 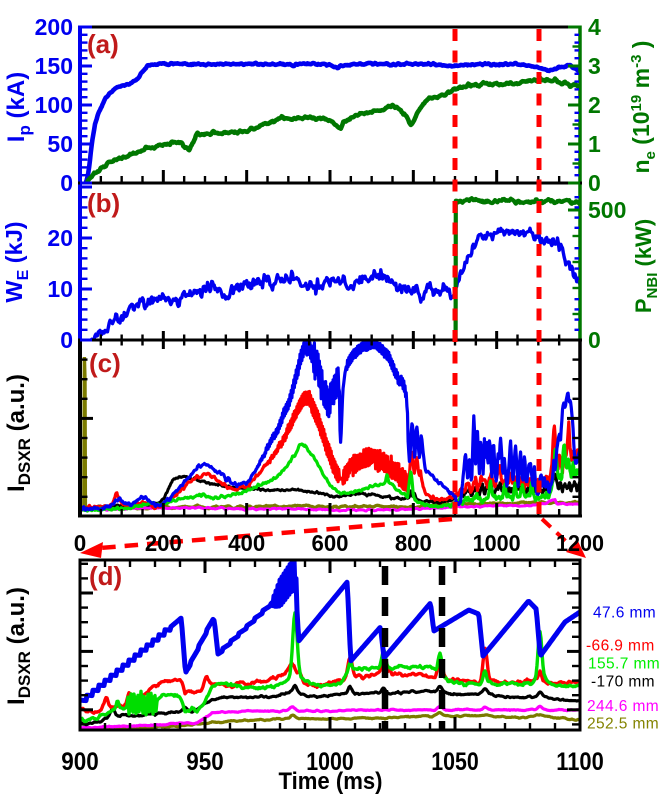 What do you see at coordinates (205, 762) in the screenshot?
I see `svg-text: 950` at bounding box center [205, 762].